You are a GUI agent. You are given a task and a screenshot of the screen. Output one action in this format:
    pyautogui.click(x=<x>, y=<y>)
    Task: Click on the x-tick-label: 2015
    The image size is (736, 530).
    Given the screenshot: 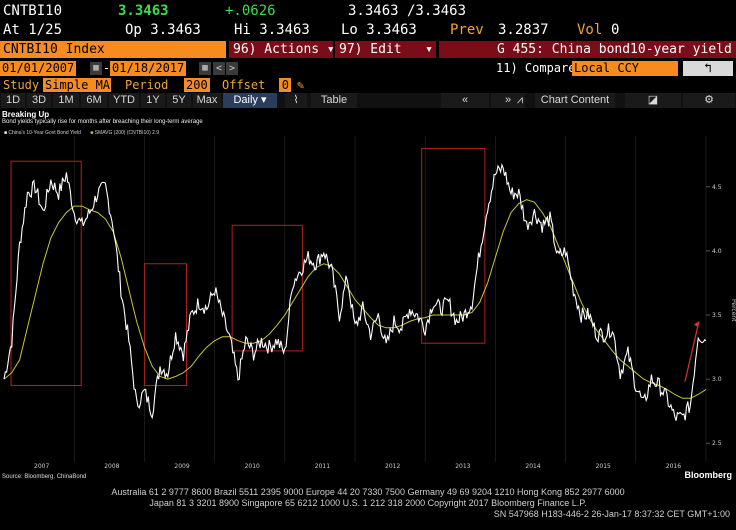 What is the action you would take?
    pyautogui.click(x=603, y=466)
    